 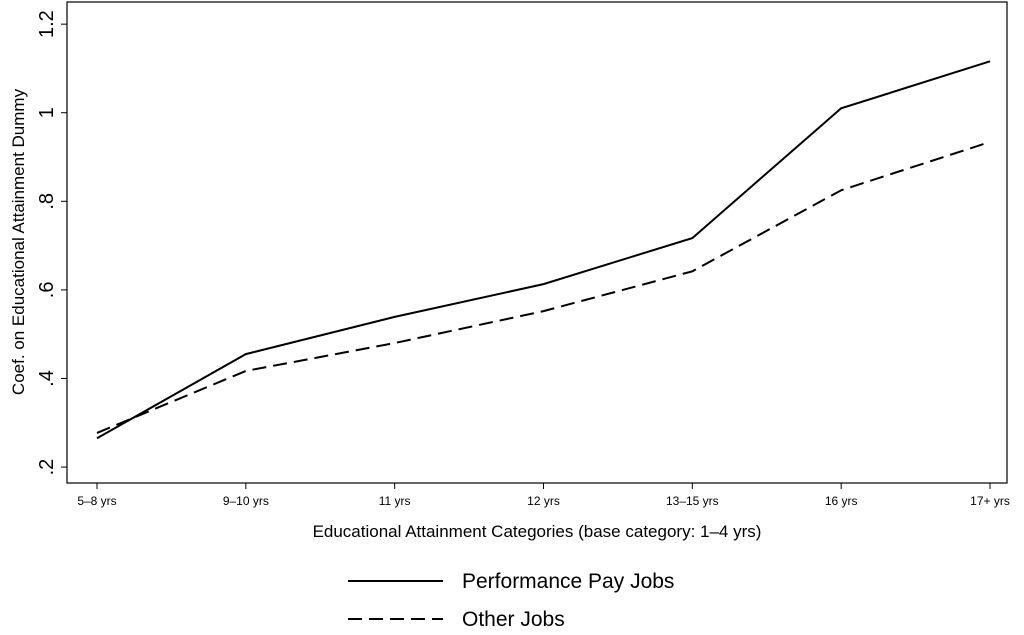 What do you see at coordinates (47, 467) in the screenshot?
I see `y-tick-label: .2` at bounding box center [47, 467].